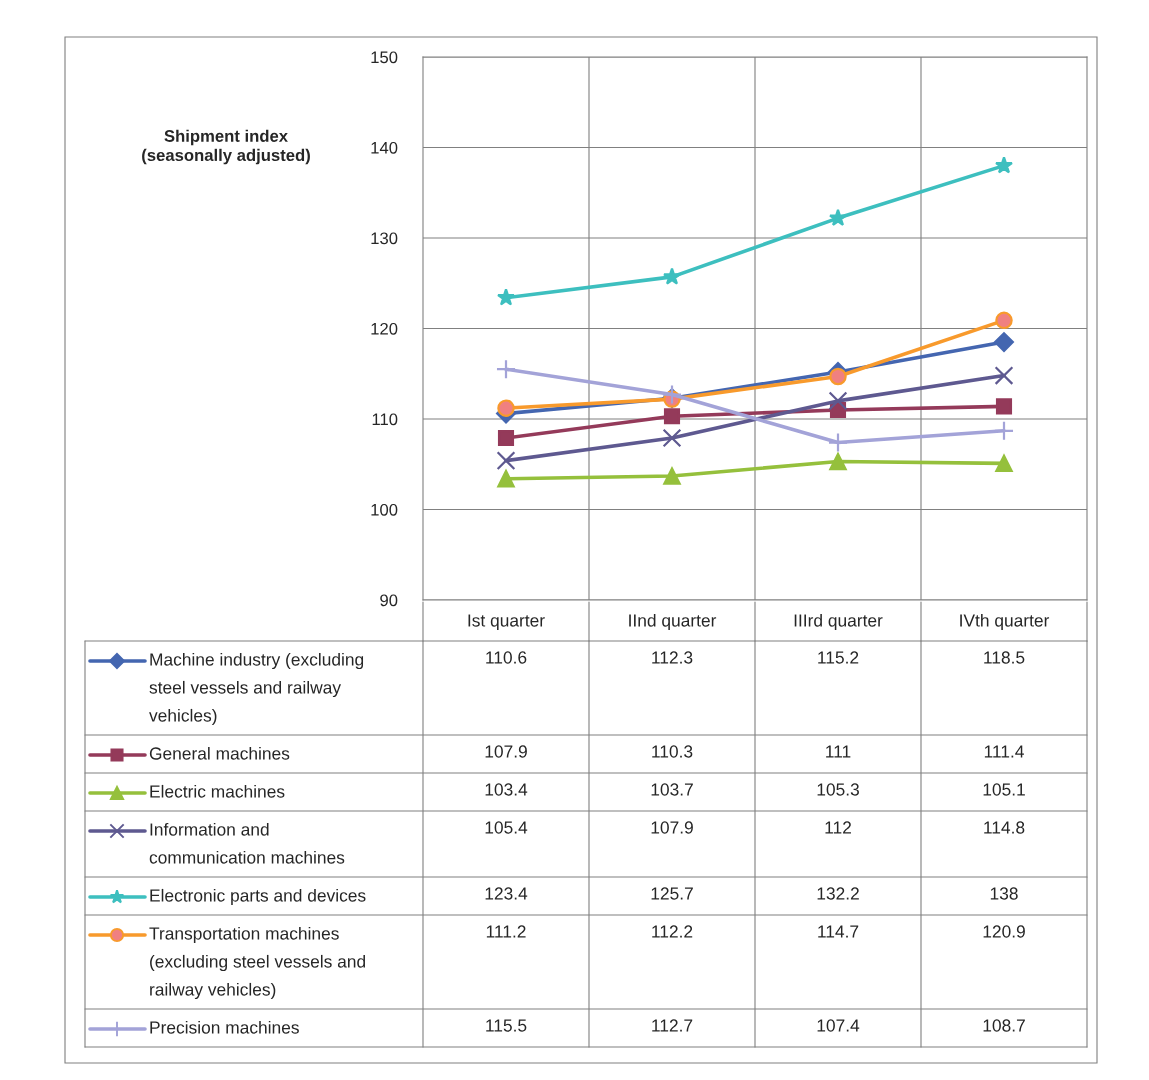  Describe the element at coordinates (258, 897) in the screenshot. I see `legend-label: Electronic parts and devices` at that location.